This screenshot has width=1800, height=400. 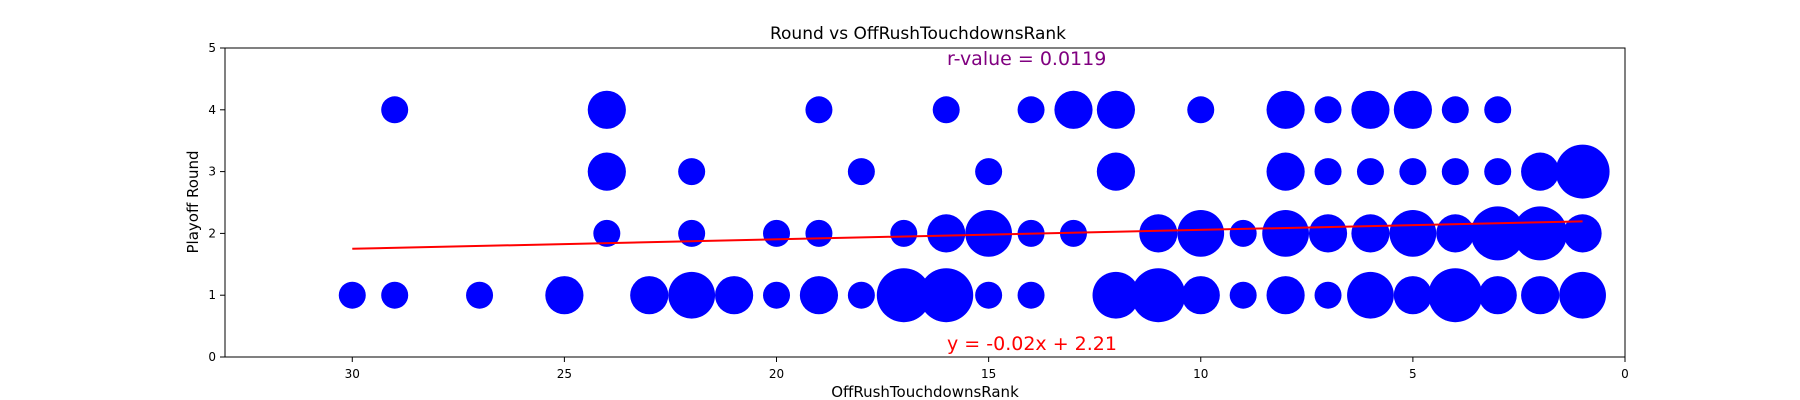 I want to click on x-tick-label-30: 30, so click(x=352, y=374).